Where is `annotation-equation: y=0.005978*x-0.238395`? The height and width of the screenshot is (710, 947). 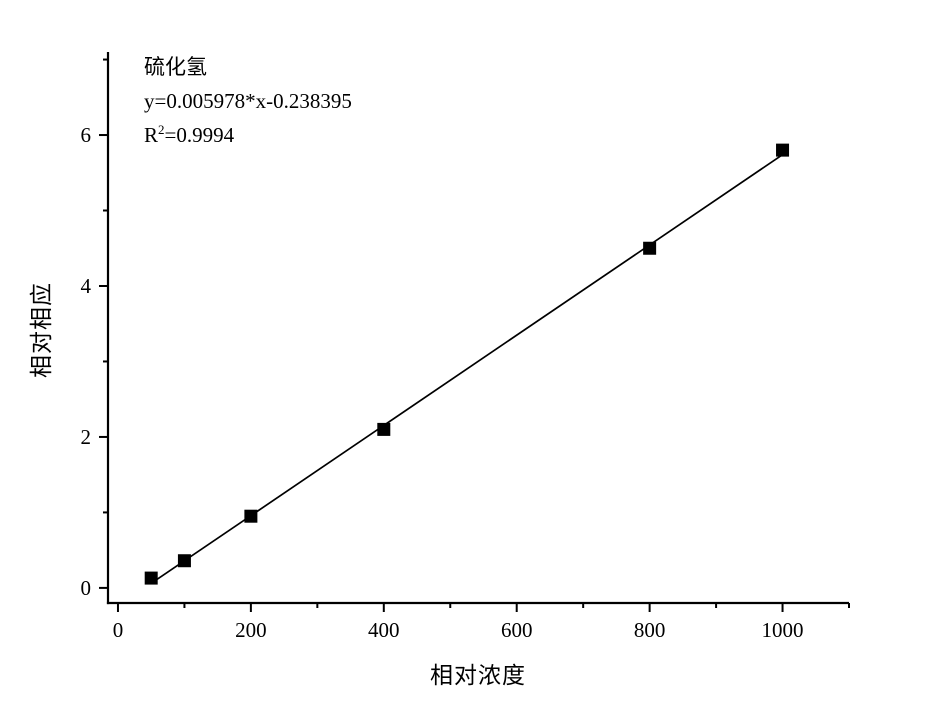 annotation-equation: y=0.005978*x-0.238395 is located at coordinates (248, 101).